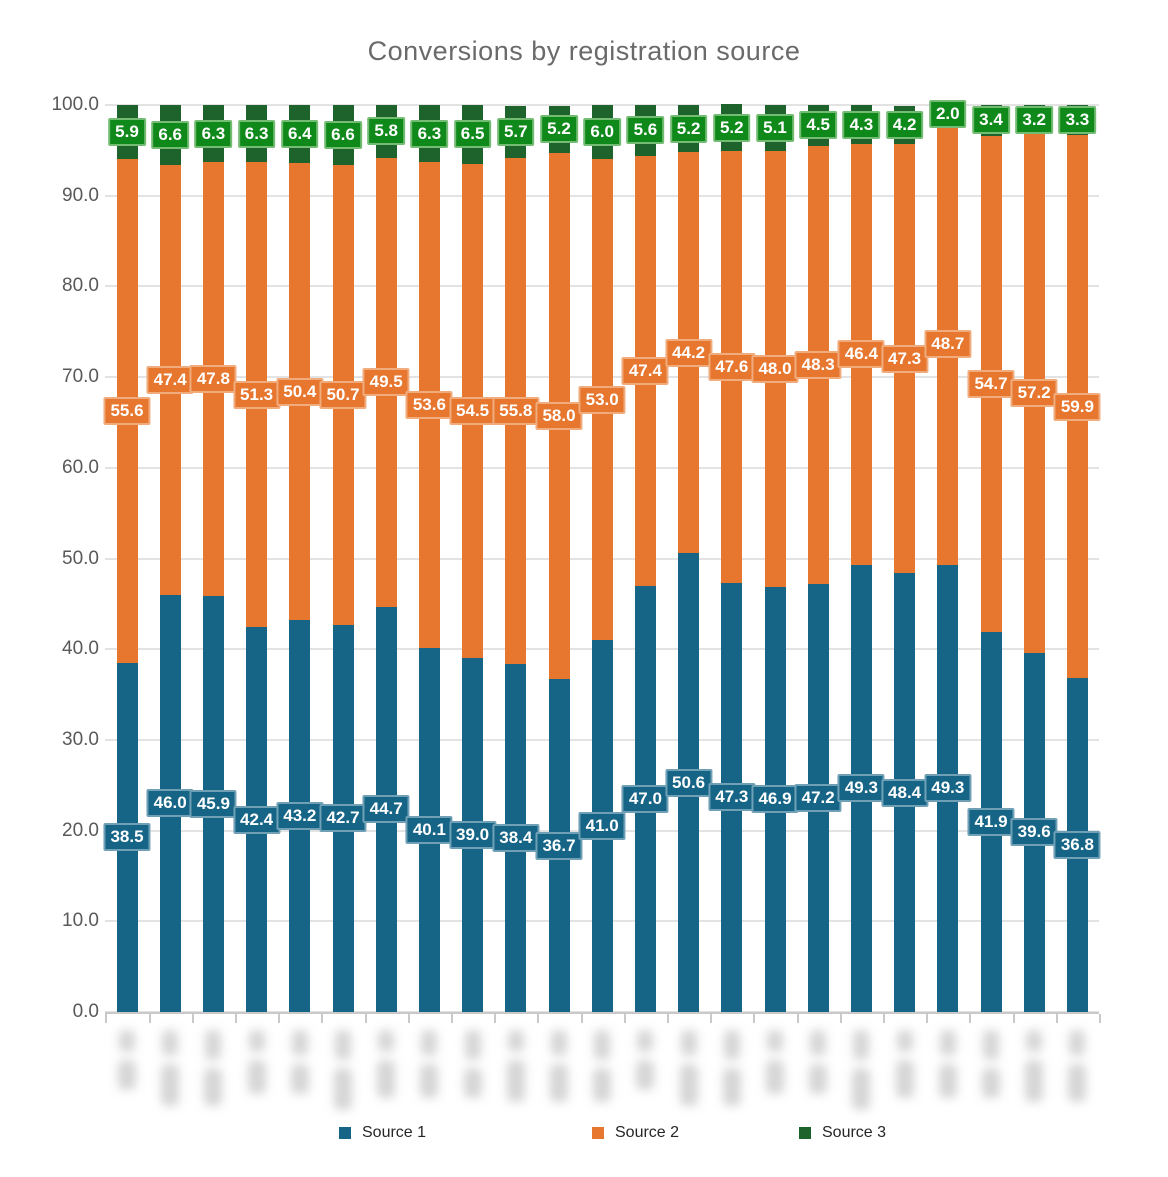 The height and width of the screenshot is (1177, 1168). What do you see at coordinates (386, 809) in the screenshot?
I see `data-label-source-1: 44.7` at bounding box center [386, 809].